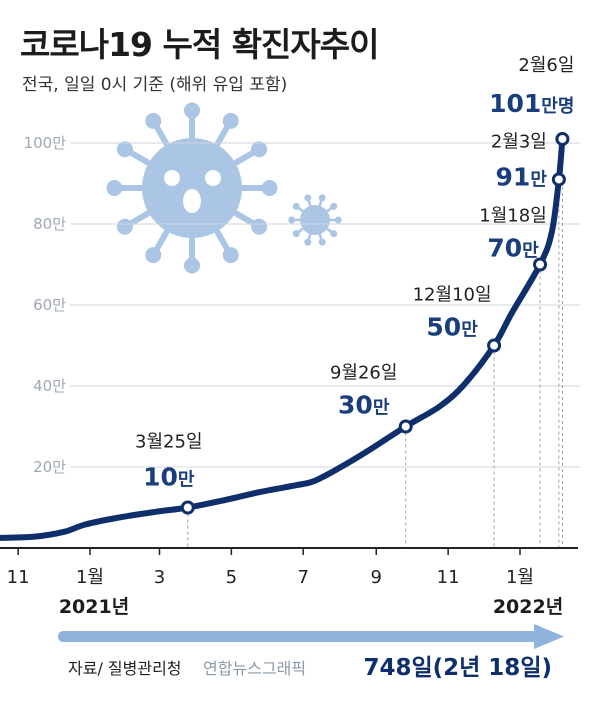  I want to click on y-tick-label: 20만, so click(49, 467).